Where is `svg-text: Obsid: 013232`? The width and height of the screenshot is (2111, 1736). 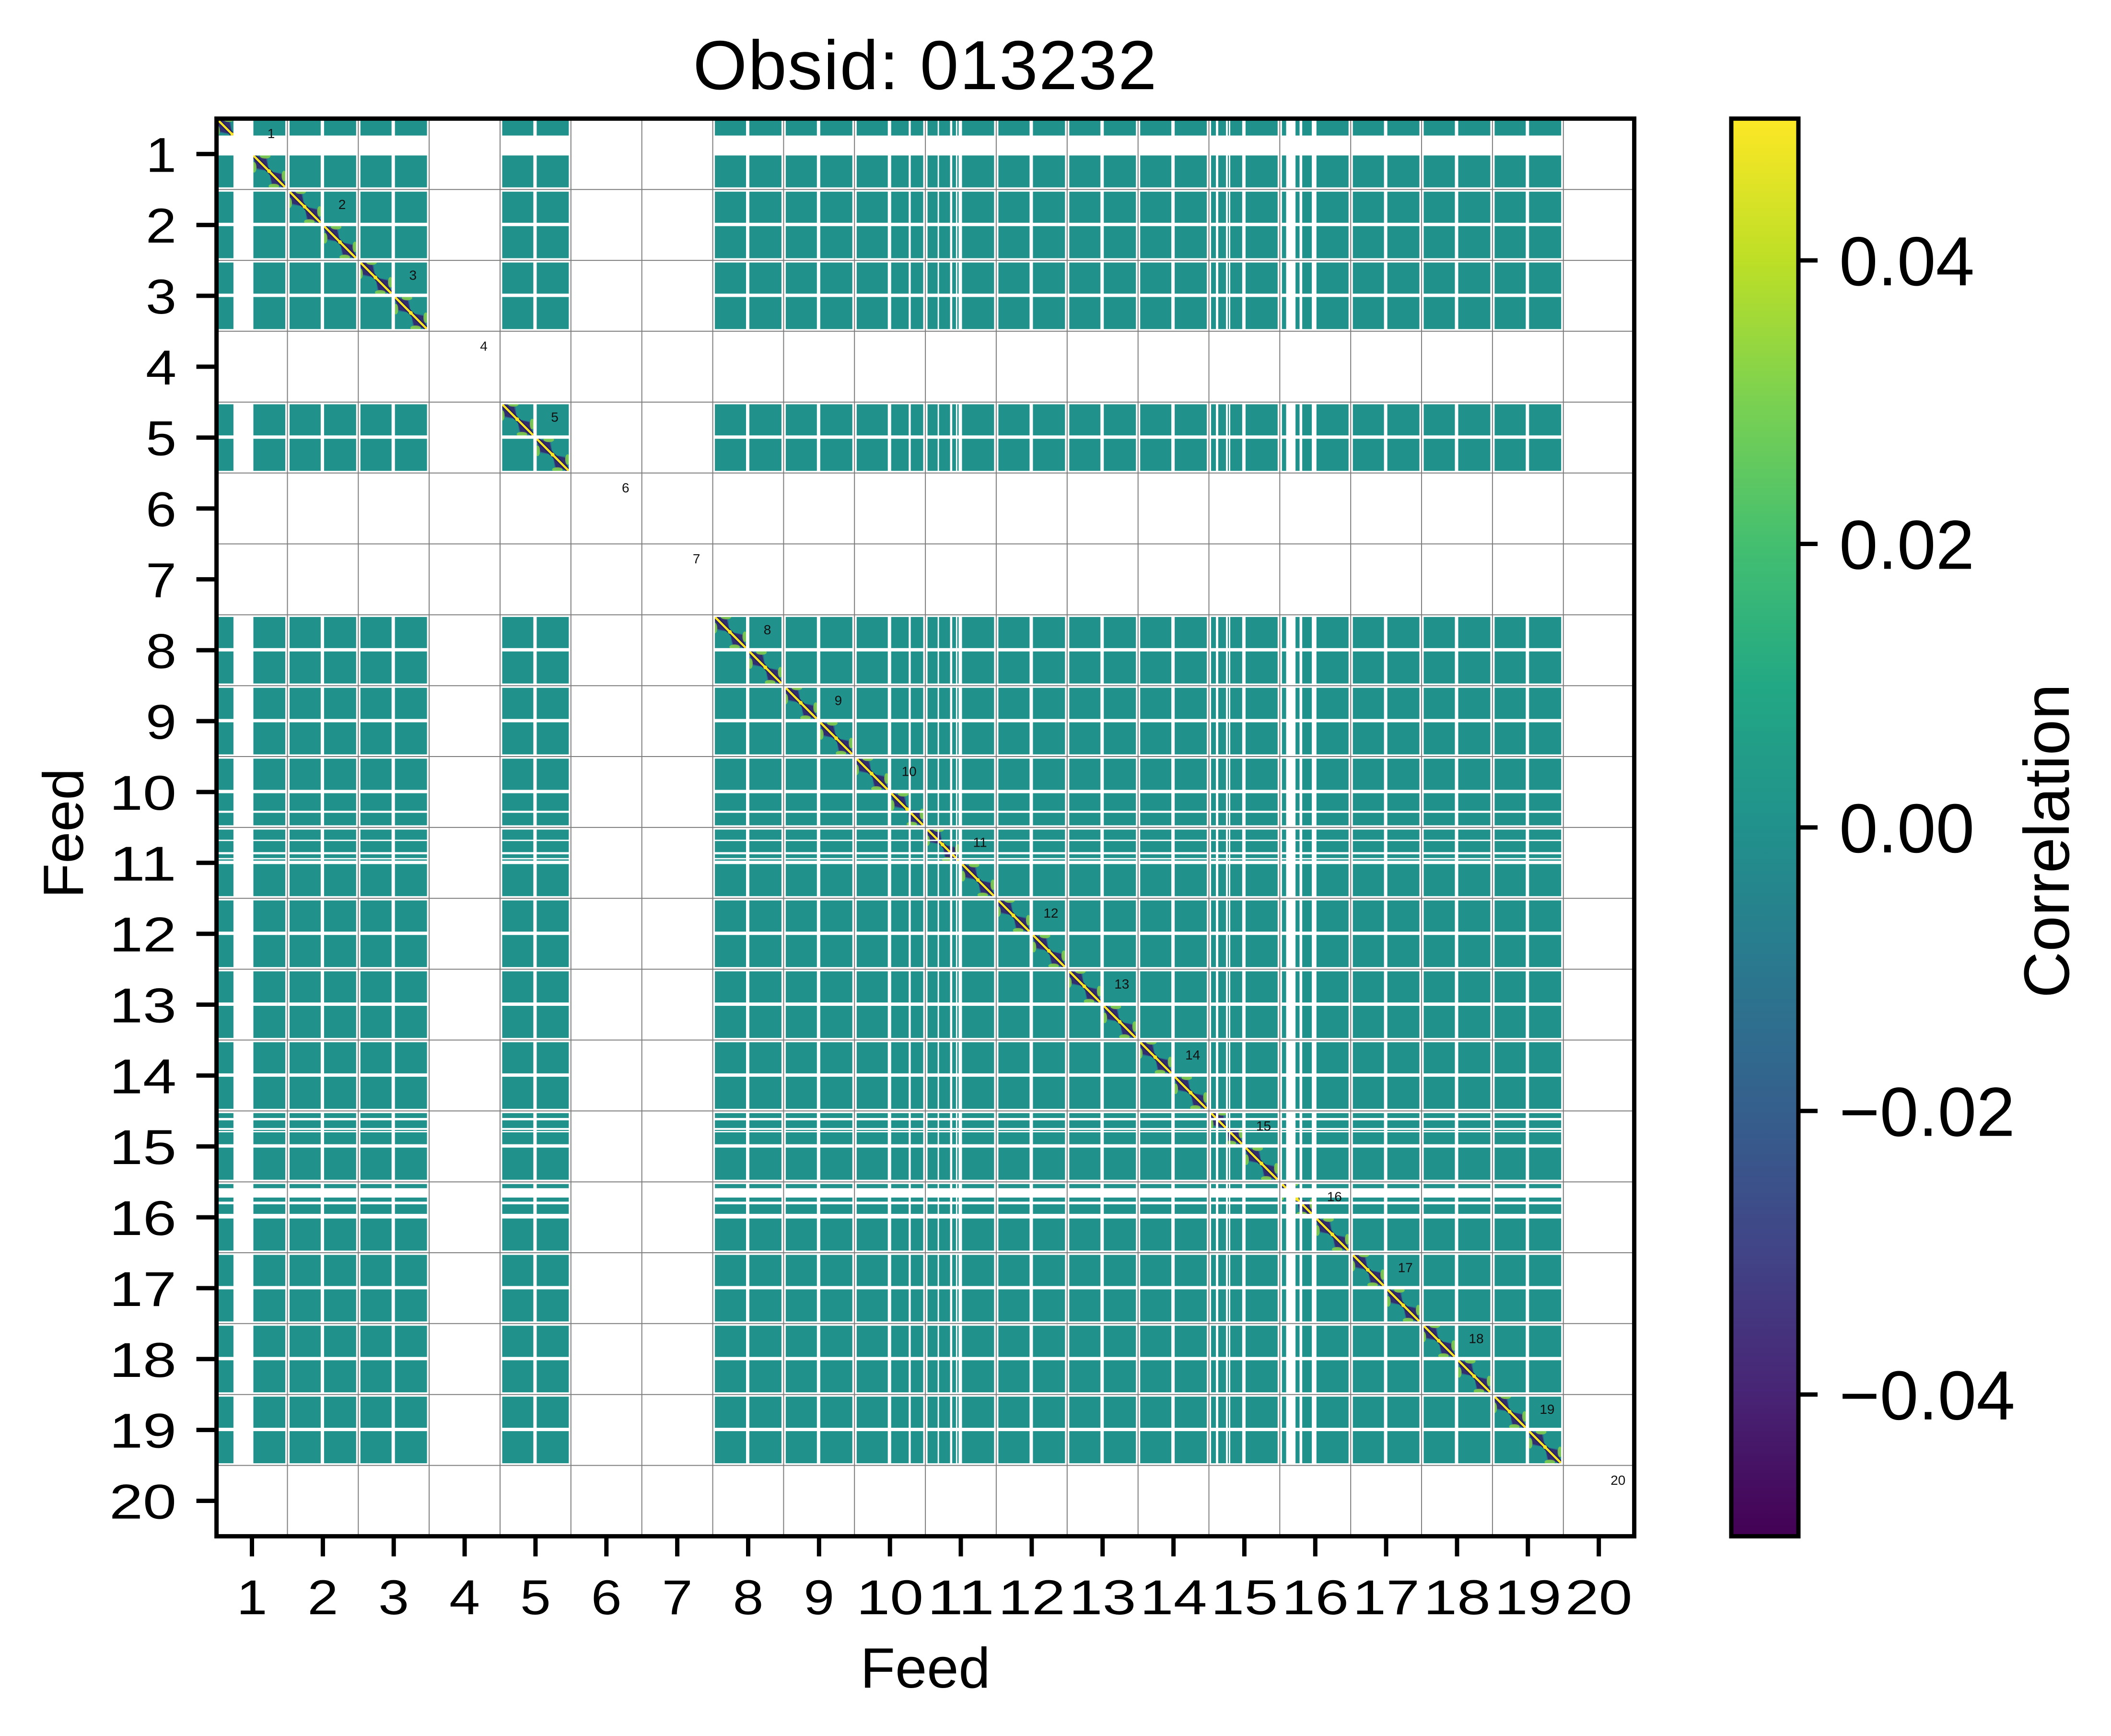 svg-text: Obsid: 013232 is located at coordinates (925, 65).